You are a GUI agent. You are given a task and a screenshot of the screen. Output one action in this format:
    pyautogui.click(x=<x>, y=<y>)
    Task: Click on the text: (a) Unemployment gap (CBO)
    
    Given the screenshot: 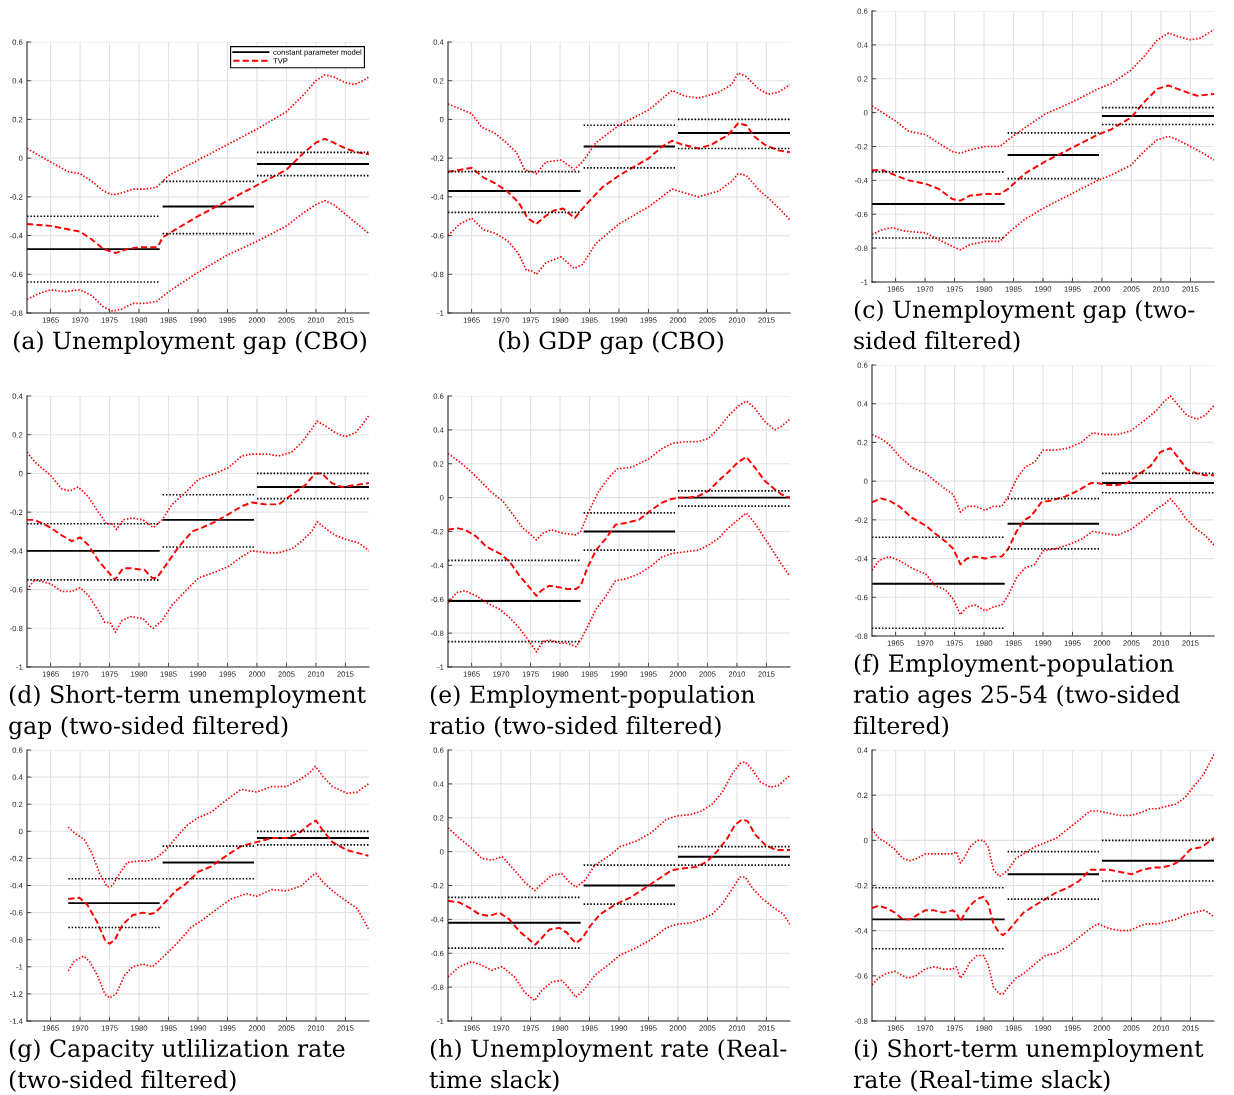 What is the action you would take?
    pyautogui.click(x=190, y=343)
    